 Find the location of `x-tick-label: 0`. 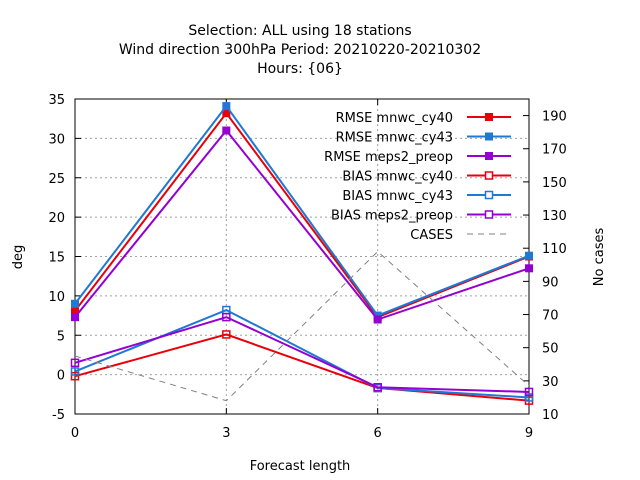

x-tick-label: 0 is located at coordinates (75, 433).